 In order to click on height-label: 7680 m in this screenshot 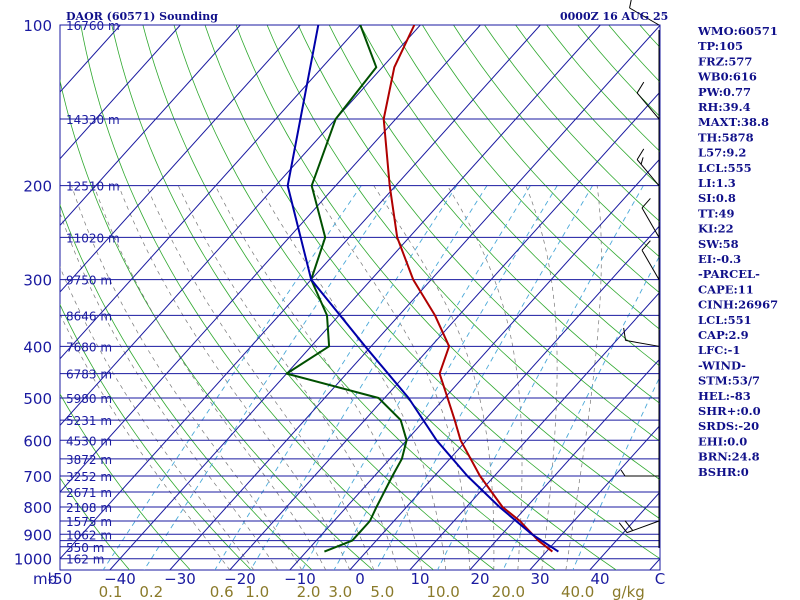, I will do `click(89, 347)`.